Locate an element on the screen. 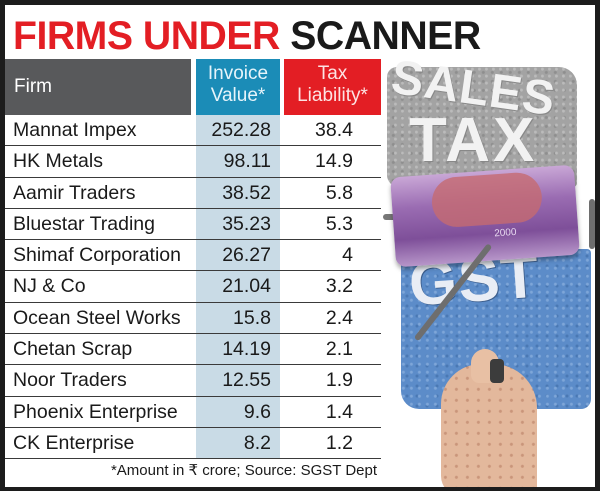 The height and width of the screenshot is (491, 600). header-invoice-value: Invoice Value* is located at coordinates (238, 87).